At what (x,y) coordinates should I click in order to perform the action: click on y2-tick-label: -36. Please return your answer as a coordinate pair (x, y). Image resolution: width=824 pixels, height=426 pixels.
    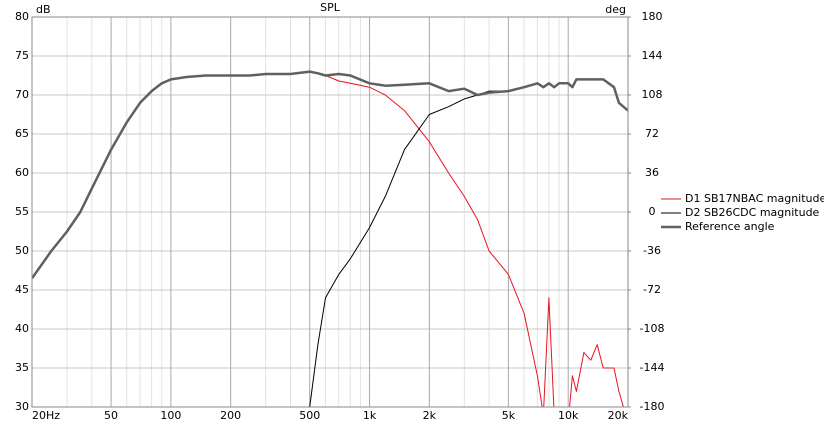
    Looking at the image, I should click on (652, 250).